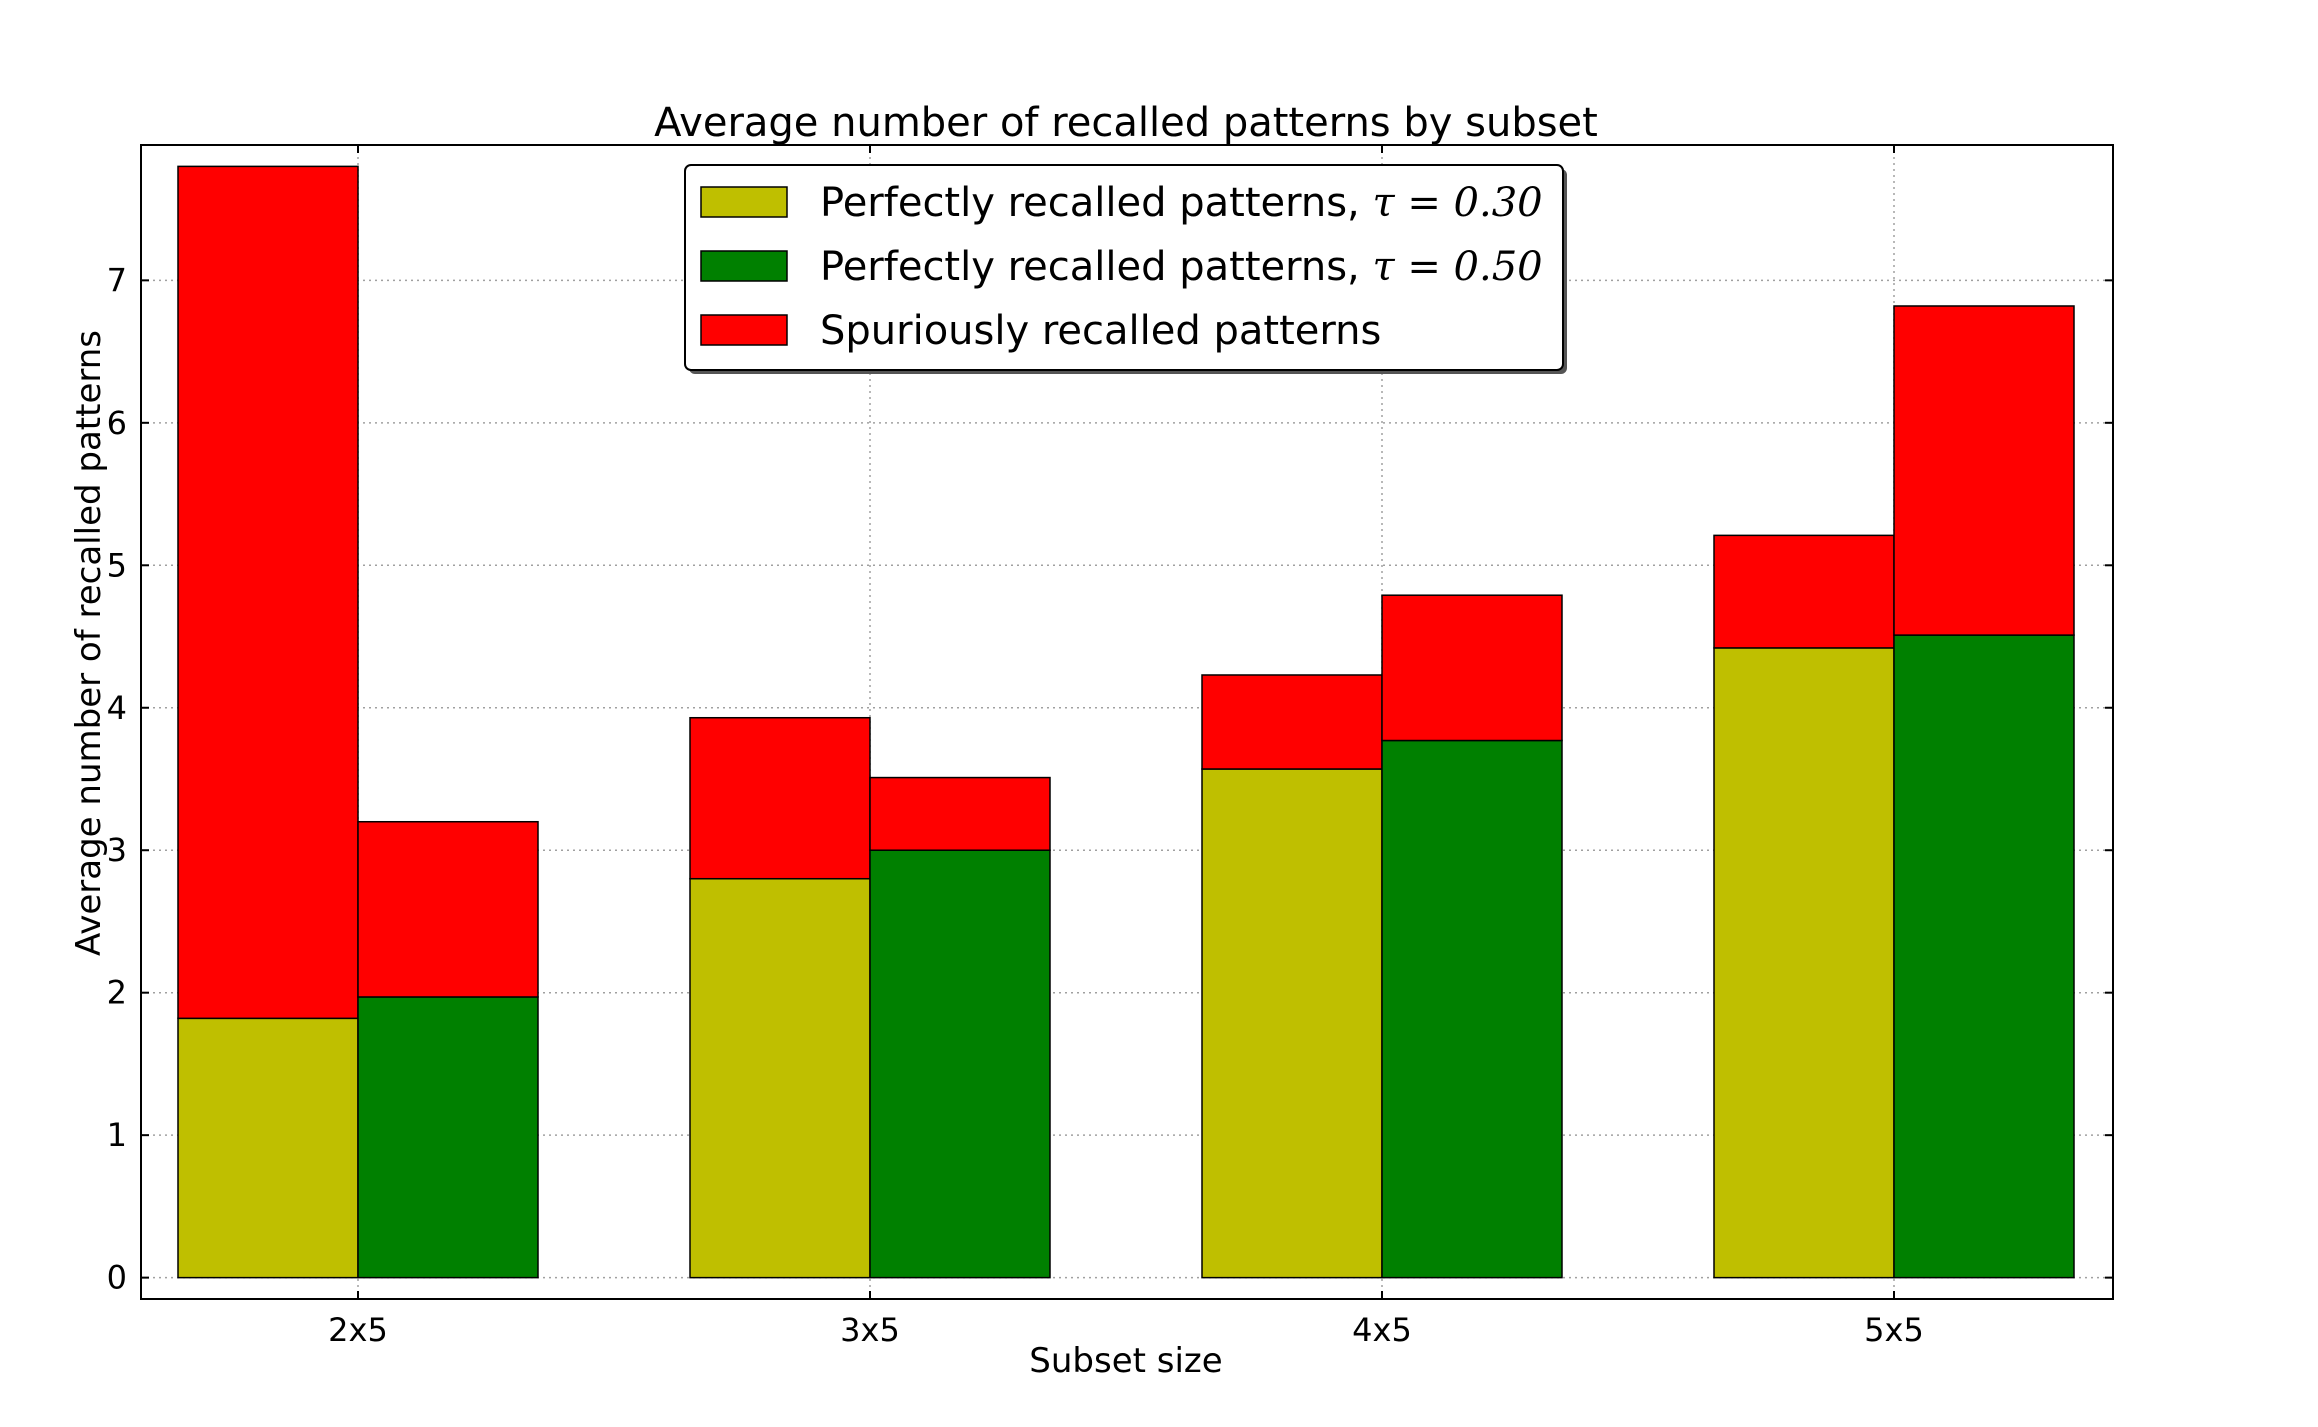 The height and width of the screenshot is (1427, 2318). I want to click on bar-perfect-tau-030-3x5, so click(780, 1078).